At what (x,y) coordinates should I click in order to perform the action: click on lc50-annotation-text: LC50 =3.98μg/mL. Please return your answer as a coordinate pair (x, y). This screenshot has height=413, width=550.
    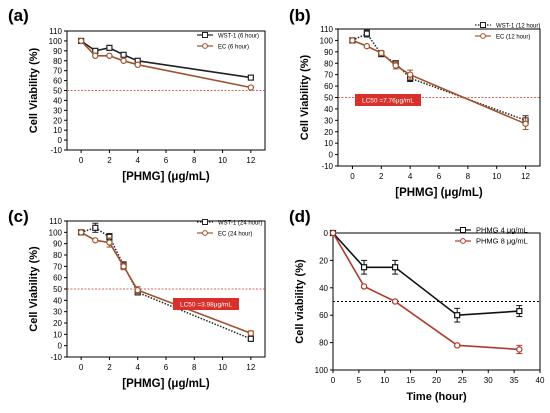
    Looking at the image, I should click on (206, 305).